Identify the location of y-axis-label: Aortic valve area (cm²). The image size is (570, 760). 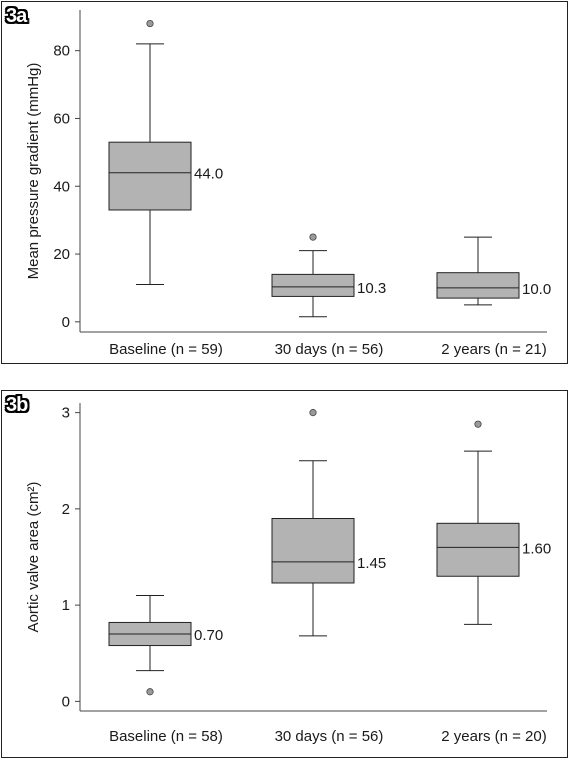
(33, 557).